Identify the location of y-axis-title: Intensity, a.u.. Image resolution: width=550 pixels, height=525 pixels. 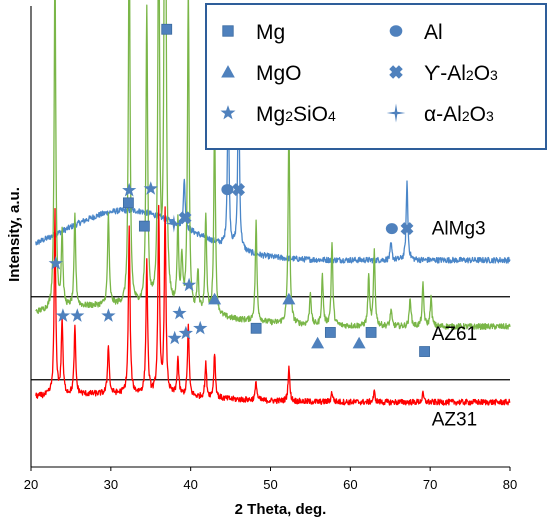
(14, 234).